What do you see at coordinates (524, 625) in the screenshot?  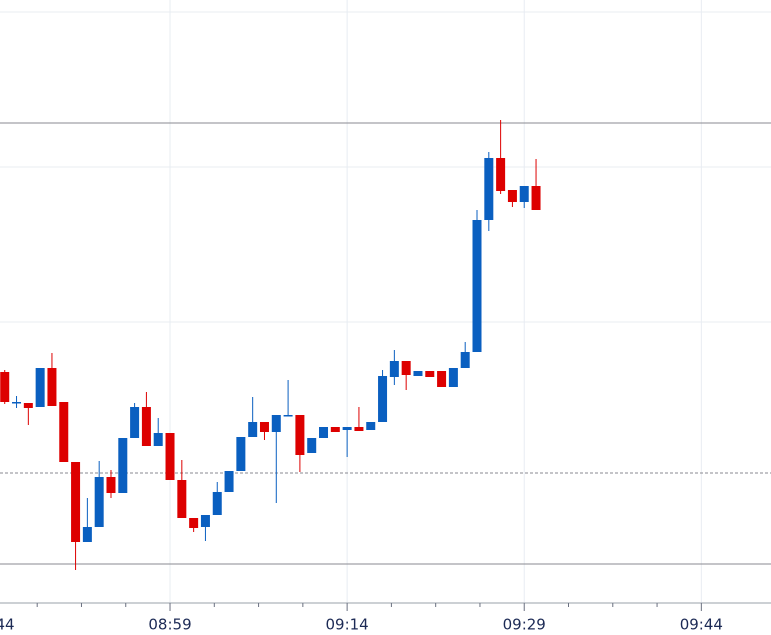 I see `x-tick-label: 09:29` at bounding box center [524, 625].